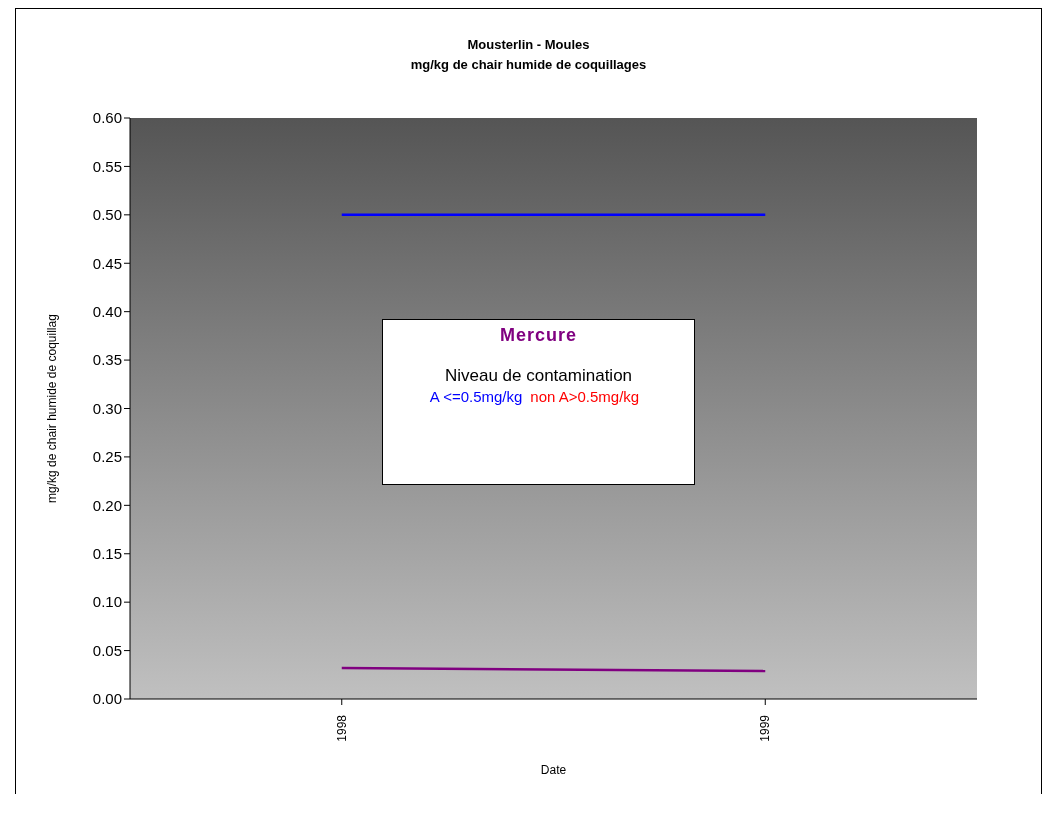 This screenshot has height=814, width=1058. I want to click on y-tick-label: 0.25, so click(107, 457).